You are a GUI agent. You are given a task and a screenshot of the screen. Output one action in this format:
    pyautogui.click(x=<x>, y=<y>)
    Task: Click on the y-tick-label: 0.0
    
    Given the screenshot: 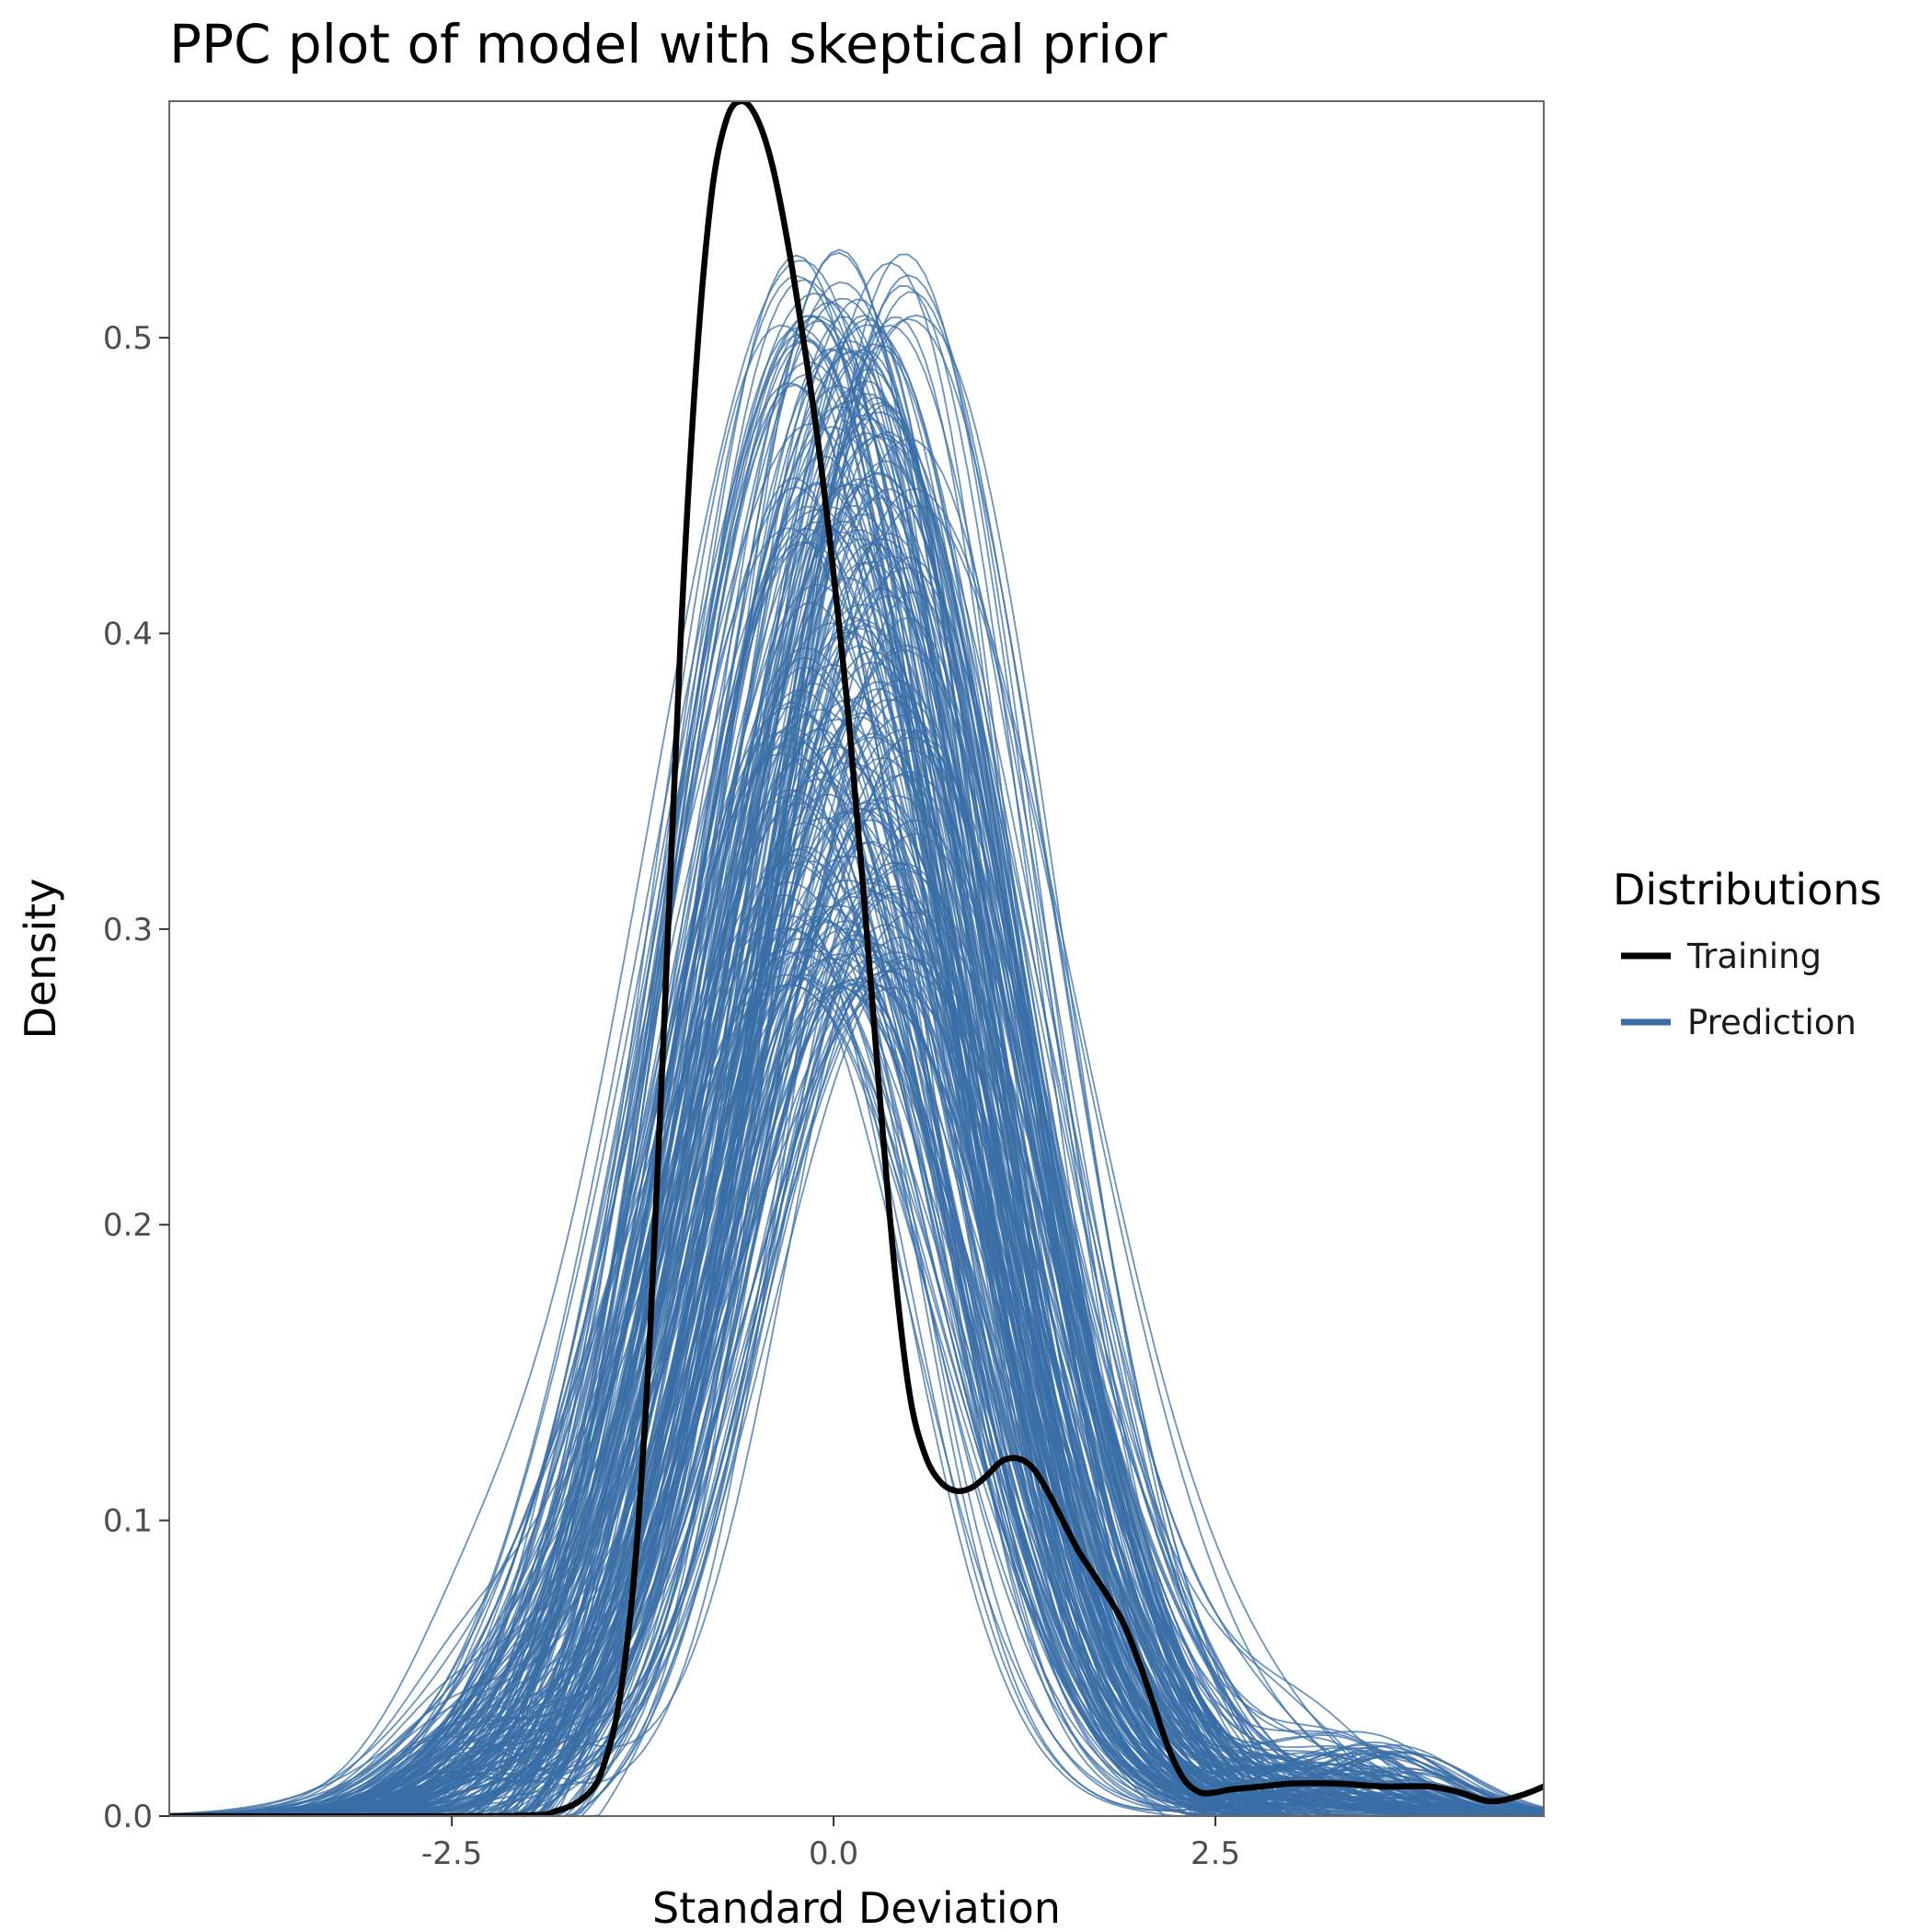 What is the action you would take?
    pyautogui.click(x=128, y=1817)
    